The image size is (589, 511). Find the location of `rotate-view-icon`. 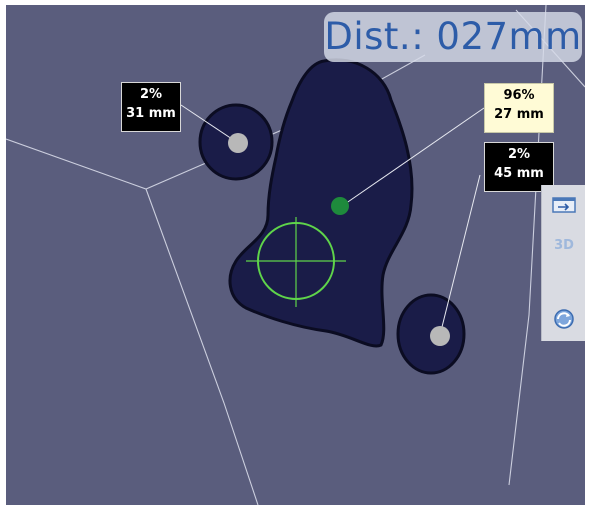

rotate-view-icon is located at coordinates (564, 319).